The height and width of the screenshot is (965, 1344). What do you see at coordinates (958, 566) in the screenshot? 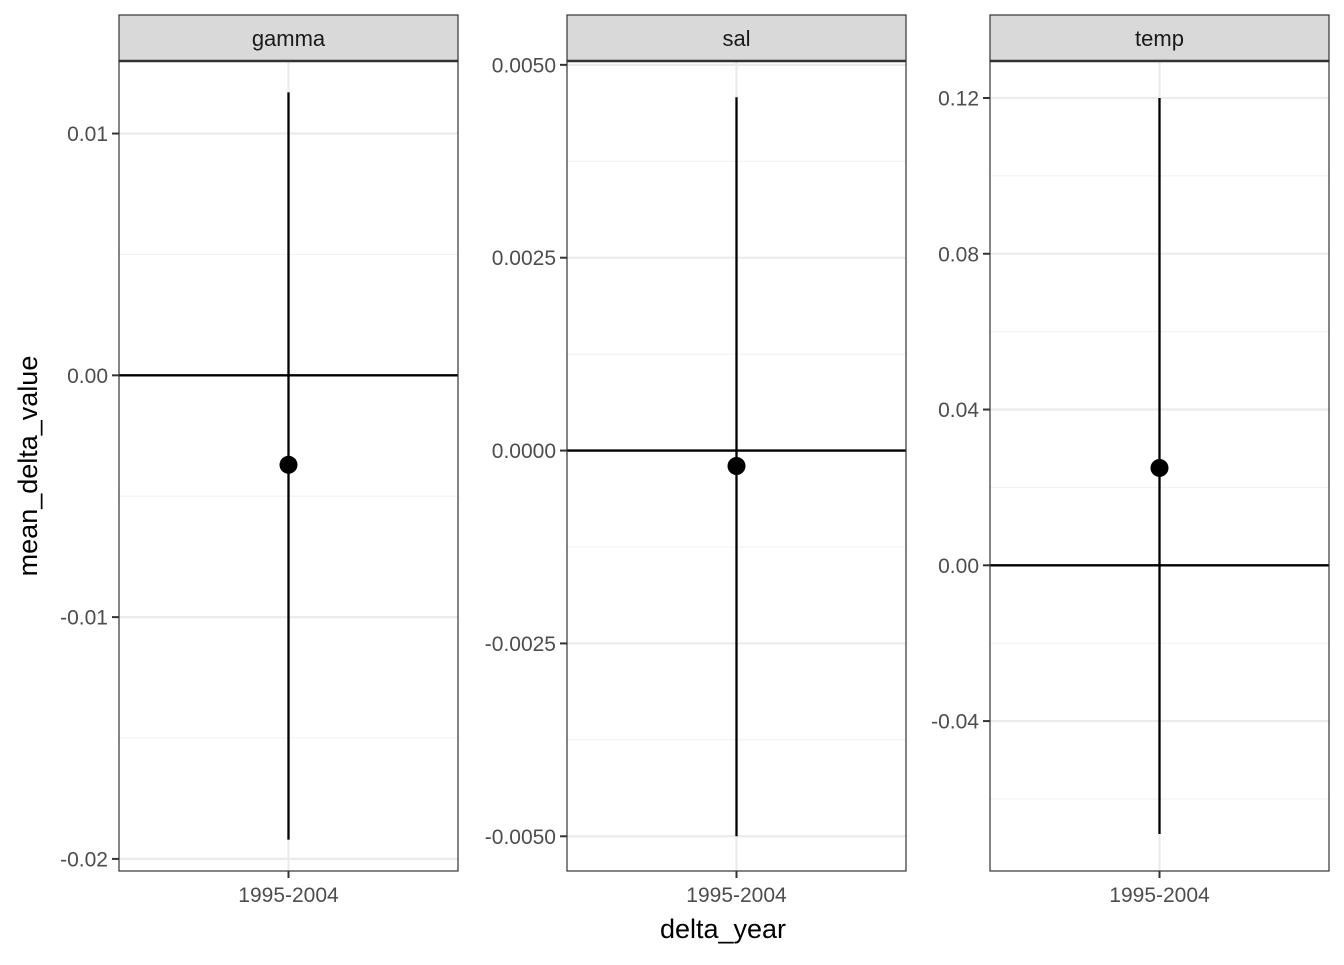
I see `y-tick-label-temp: 0.00` at bounding box center [958, 566].